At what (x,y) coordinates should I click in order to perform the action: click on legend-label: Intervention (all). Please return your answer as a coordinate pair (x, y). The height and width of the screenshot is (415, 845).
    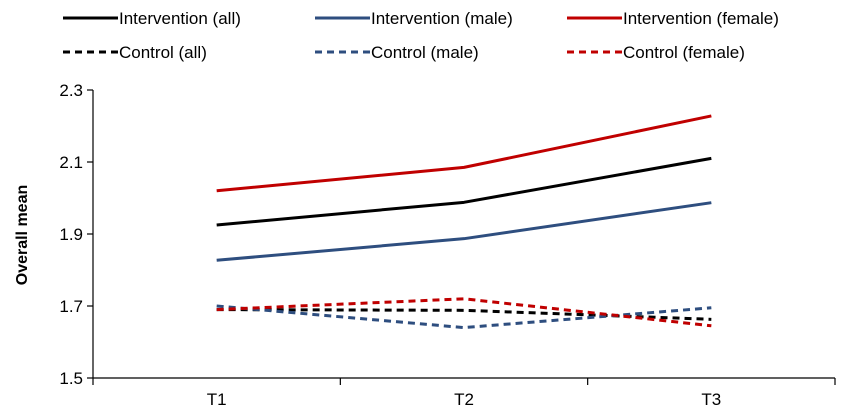
    Looking at the image, I should click on (180, 18).